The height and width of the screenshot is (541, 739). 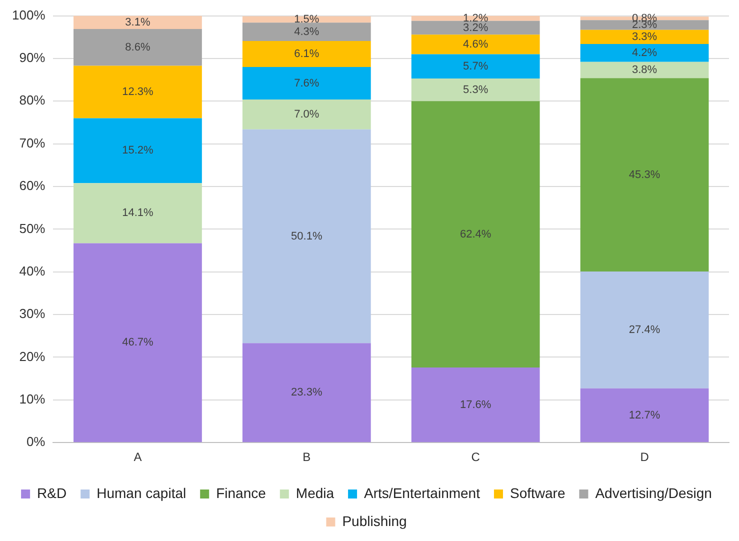 I want to click on data-label: 45.3%, so click(x=644, y=174).